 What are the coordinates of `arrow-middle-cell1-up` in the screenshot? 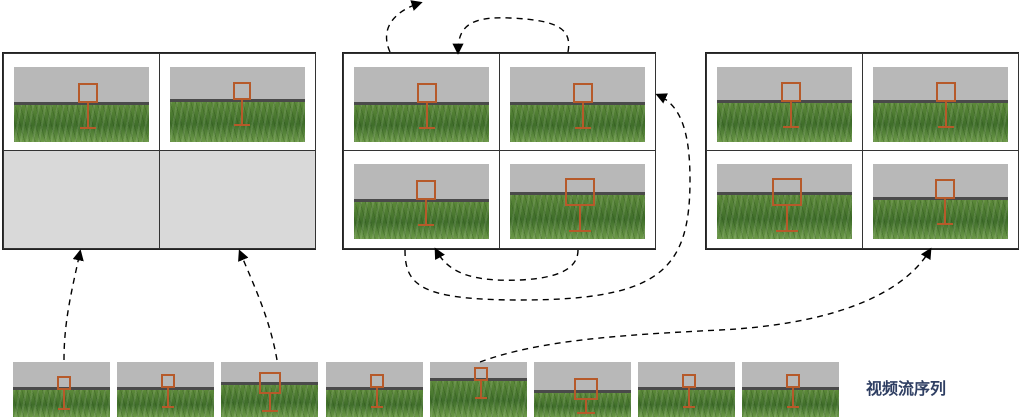 It's located at (404, 26).